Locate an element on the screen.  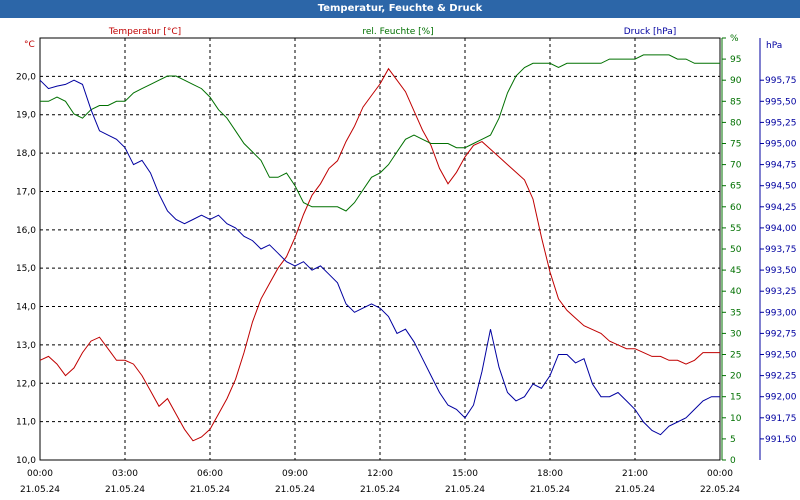
temperature-tick-label: 14,0 is located at coordinates (26, 308).